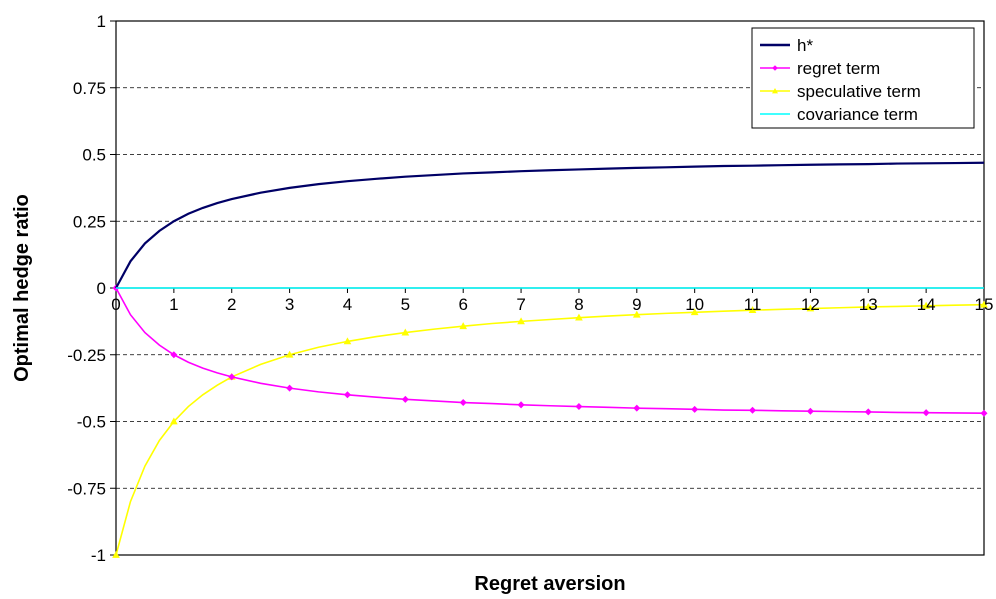  Describe the element at coordinates (98, 555) in the screenshot. I see `y-tick-label: -1` at that location.